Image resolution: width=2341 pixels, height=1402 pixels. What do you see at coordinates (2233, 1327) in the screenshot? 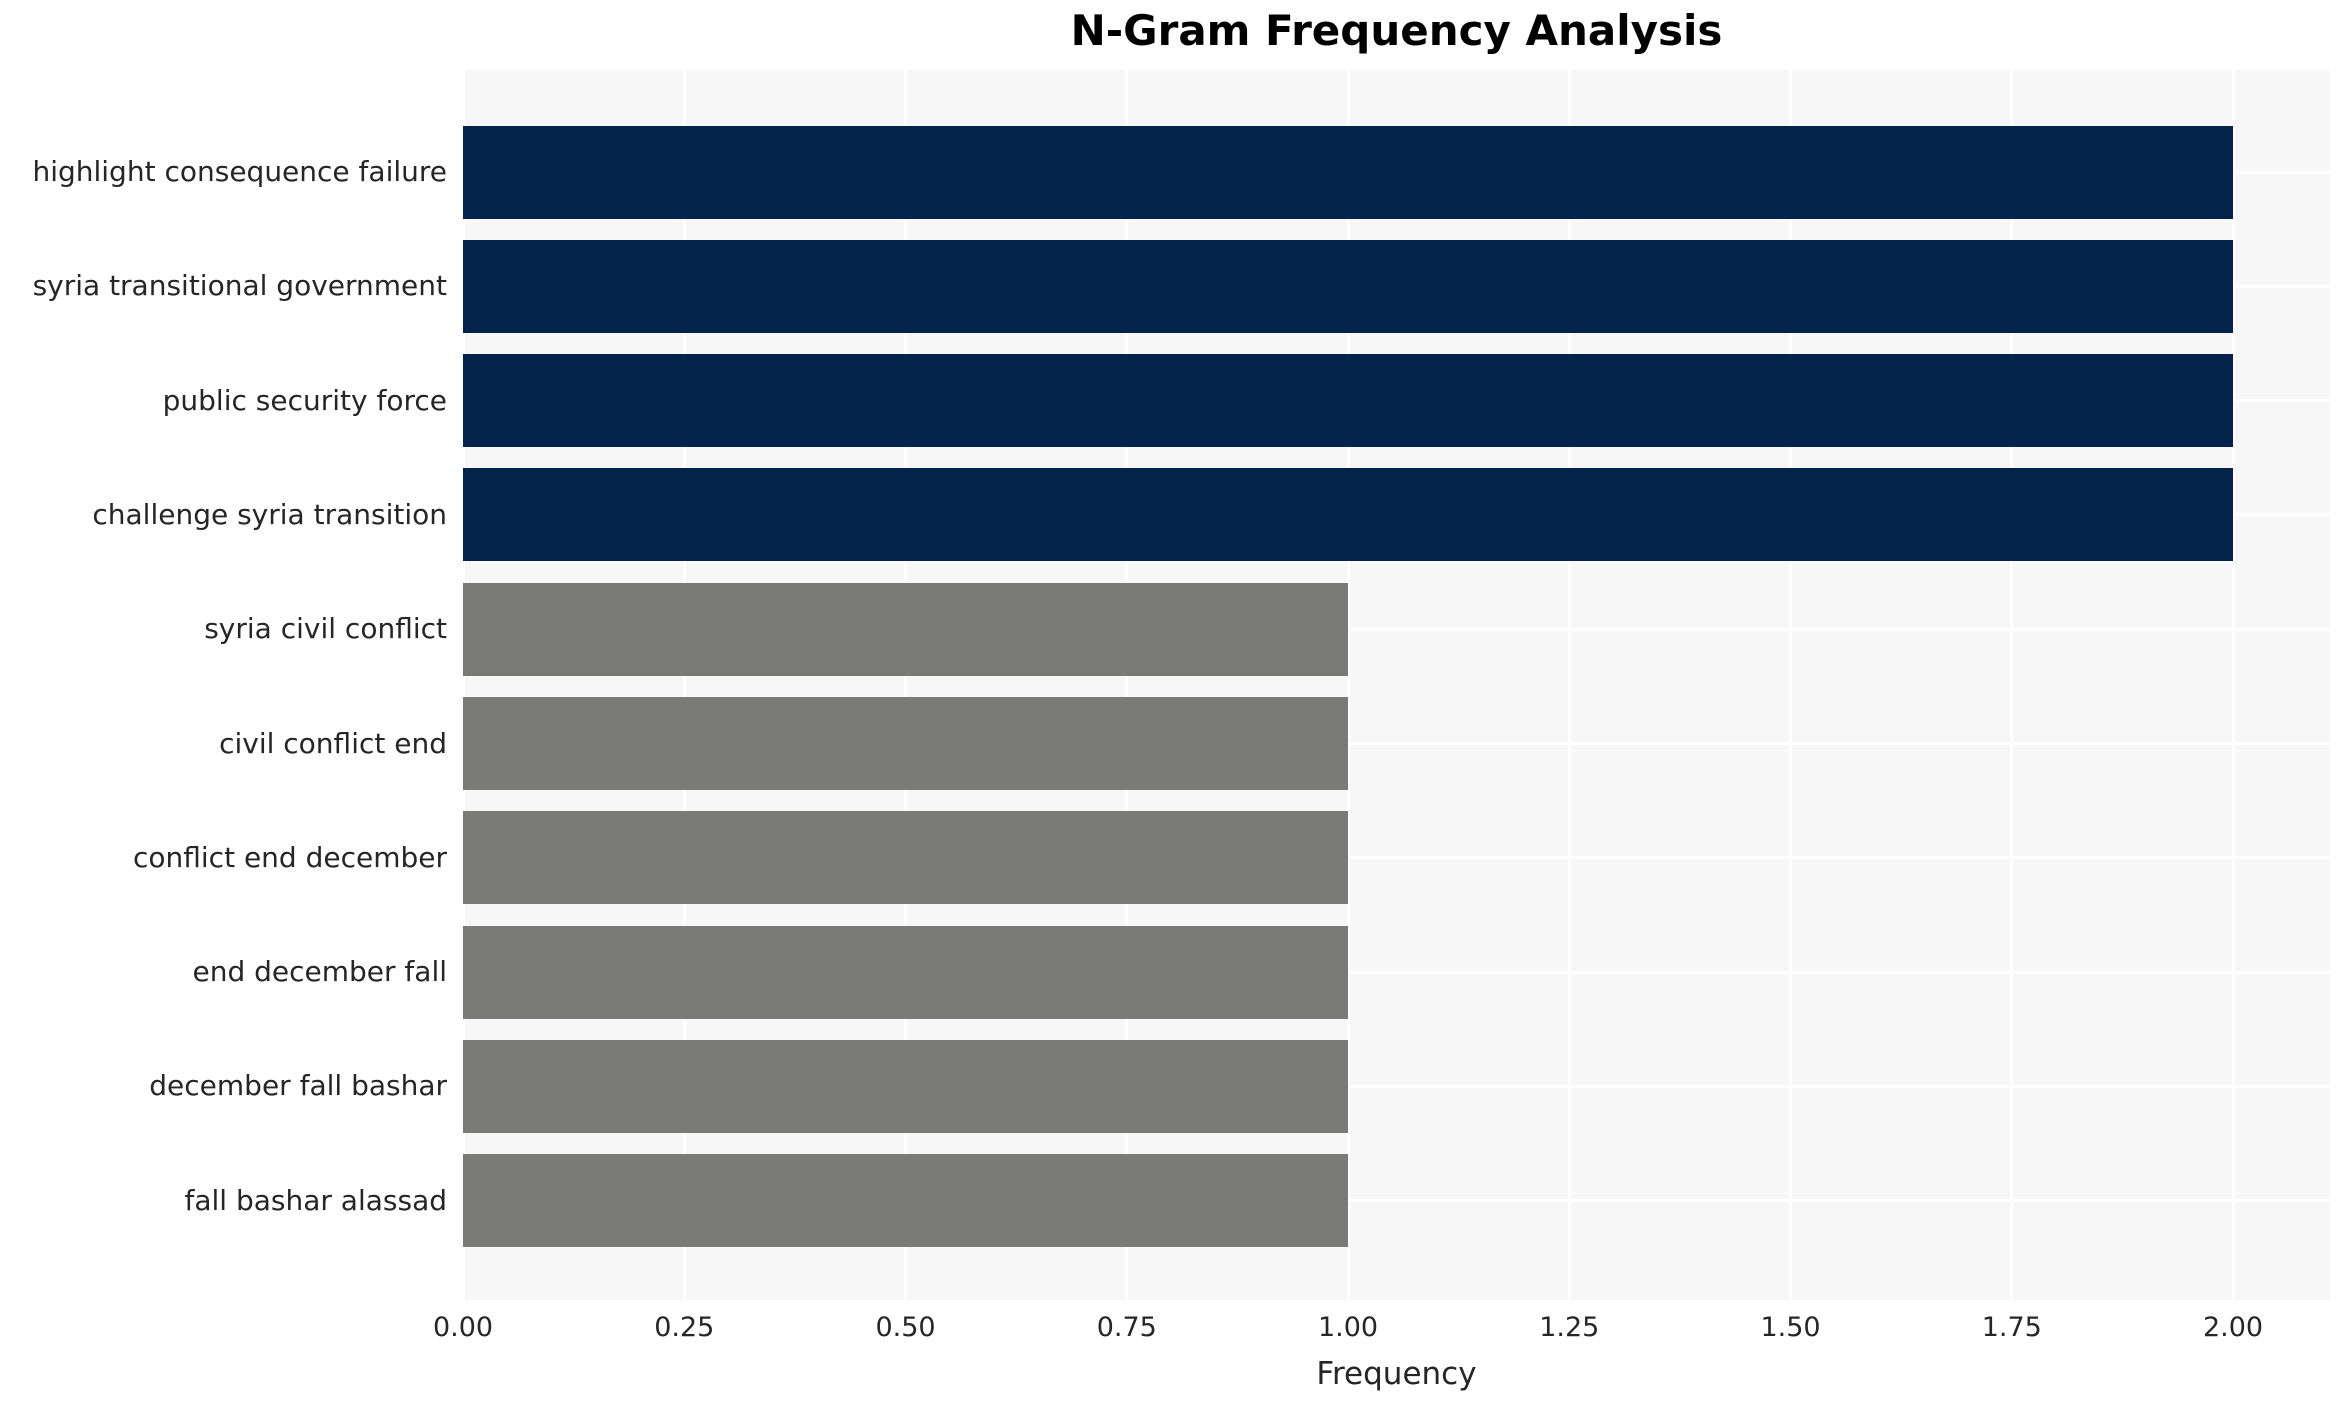
I see `x-tick-label: 2.00` at bounding box center [2233, 1327].